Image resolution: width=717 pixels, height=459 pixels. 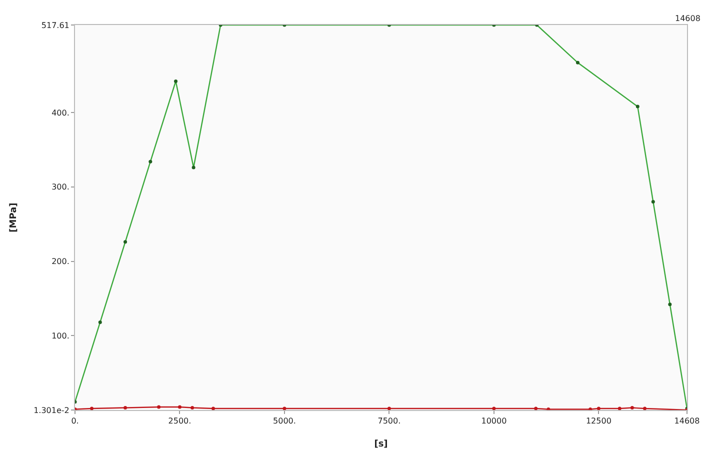 I want to click on x-tick-label: 10000, so click(x=494, y=421).